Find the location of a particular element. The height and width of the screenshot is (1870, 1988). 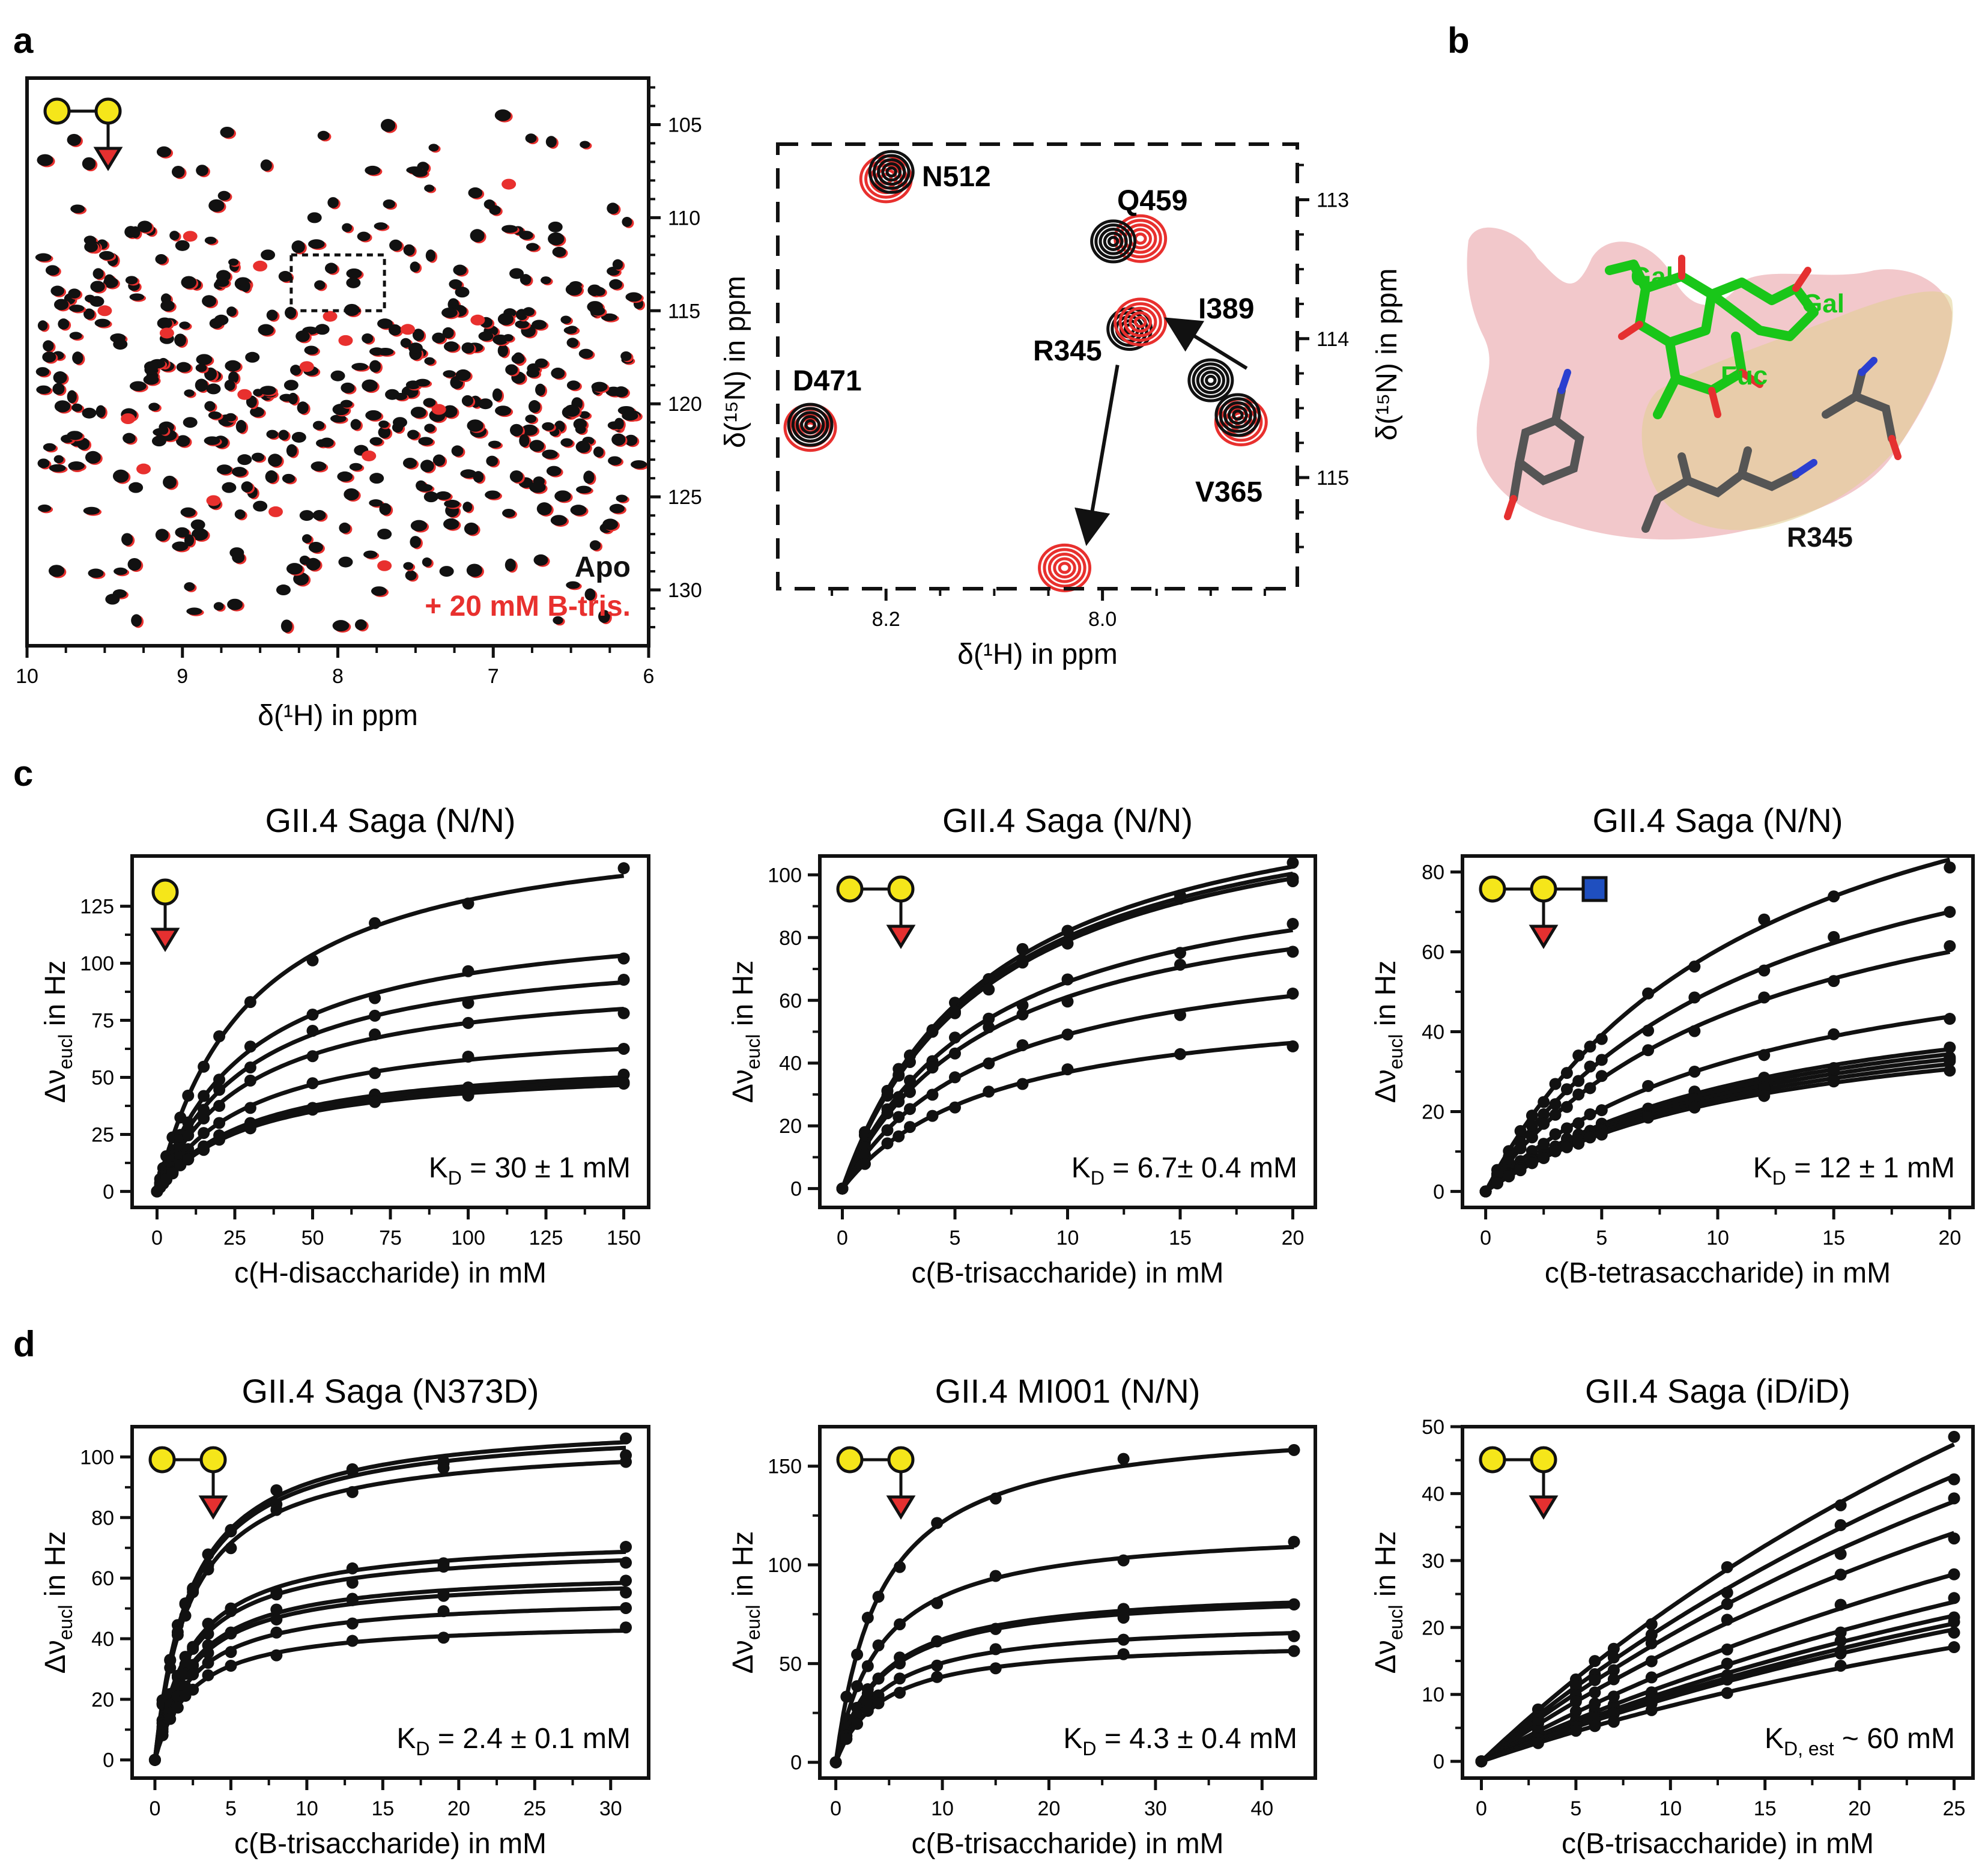

a-zoom-bound-i389-ring is located at coordinates (1140, 322).